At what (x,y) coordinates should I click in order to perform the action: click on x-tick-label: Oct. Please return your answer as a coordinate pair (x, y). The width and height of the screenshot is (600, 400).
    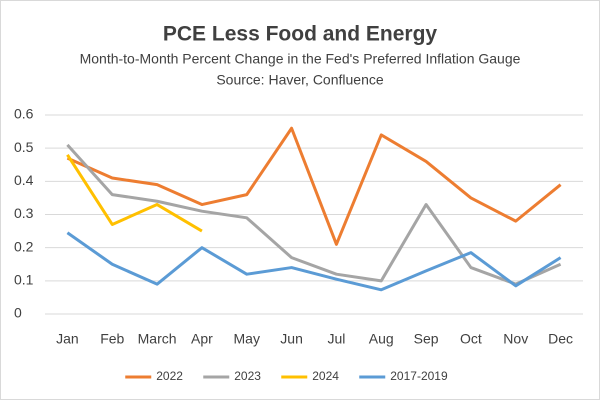
    Looking at the image, I should click on (471, 339).